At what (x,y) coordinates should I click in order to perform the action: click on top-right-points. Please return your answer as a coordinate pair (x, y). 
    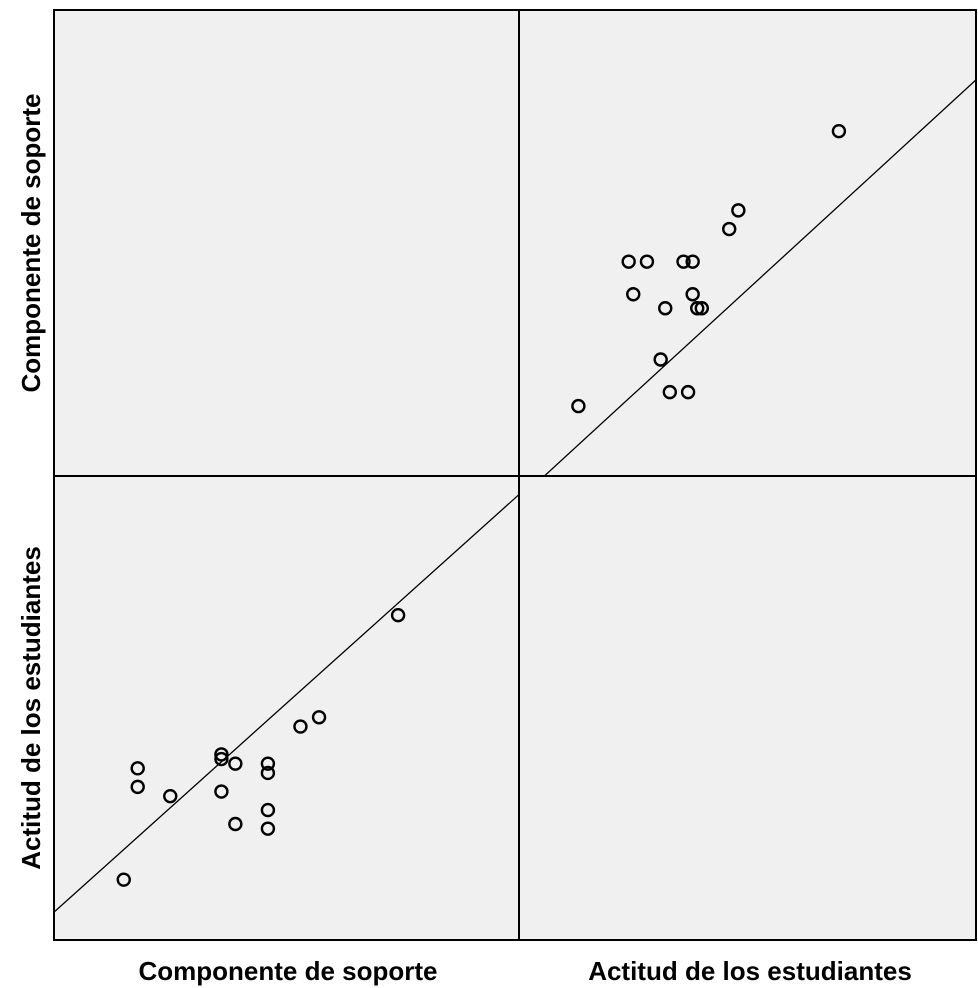
    Looking at the image, I should click on (709, 268).